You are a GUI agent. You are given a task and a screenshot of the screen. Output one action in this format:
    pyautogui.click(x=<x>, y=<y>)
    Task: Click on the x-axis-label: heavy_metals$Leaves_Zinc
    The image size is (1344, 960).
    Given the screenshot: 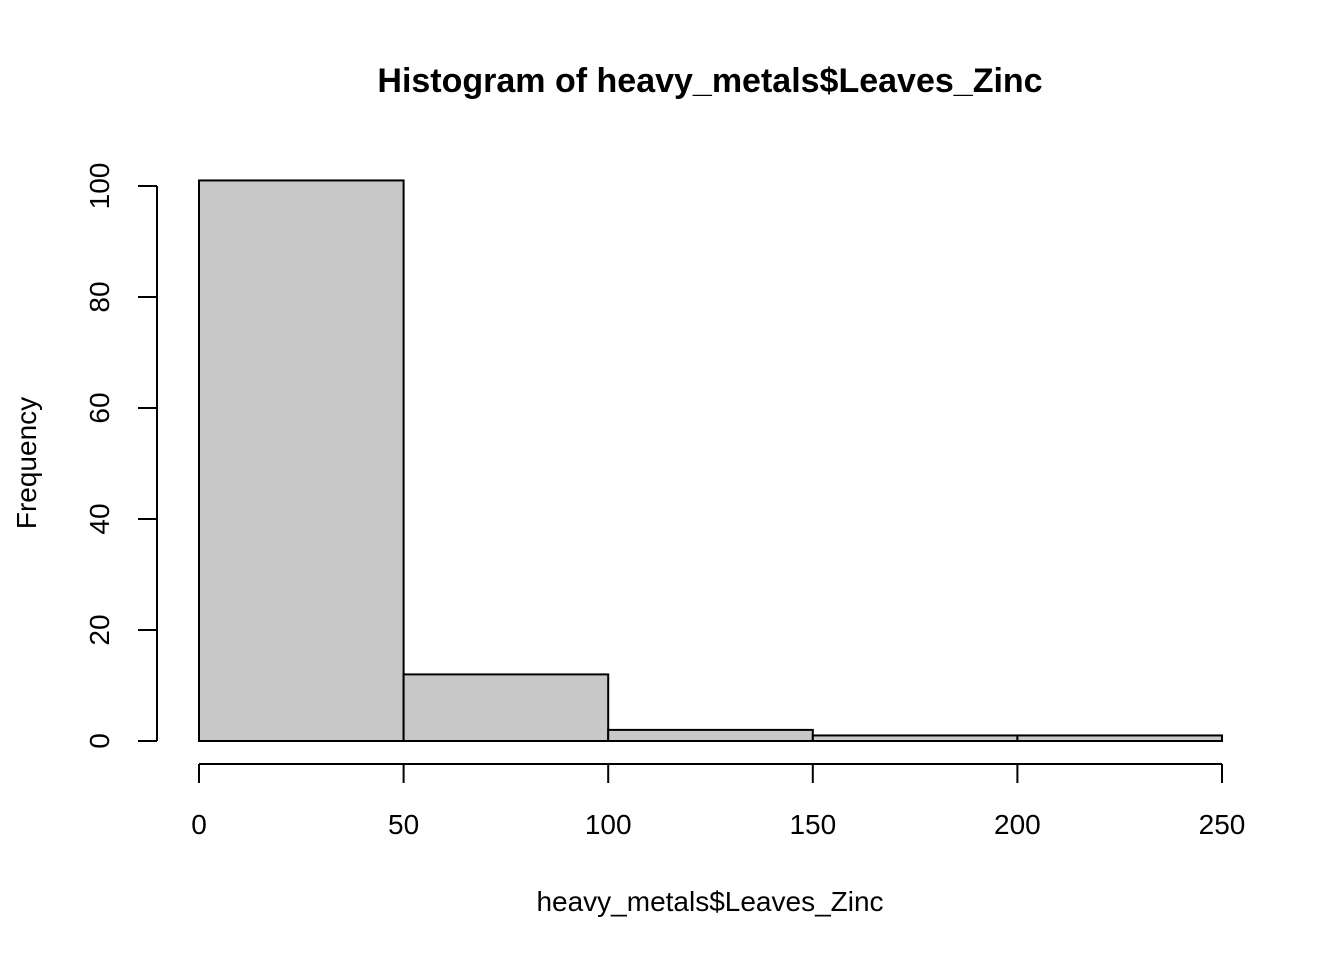 What is the action you would take?
    pyautogui.click(x=709, y=901)
    